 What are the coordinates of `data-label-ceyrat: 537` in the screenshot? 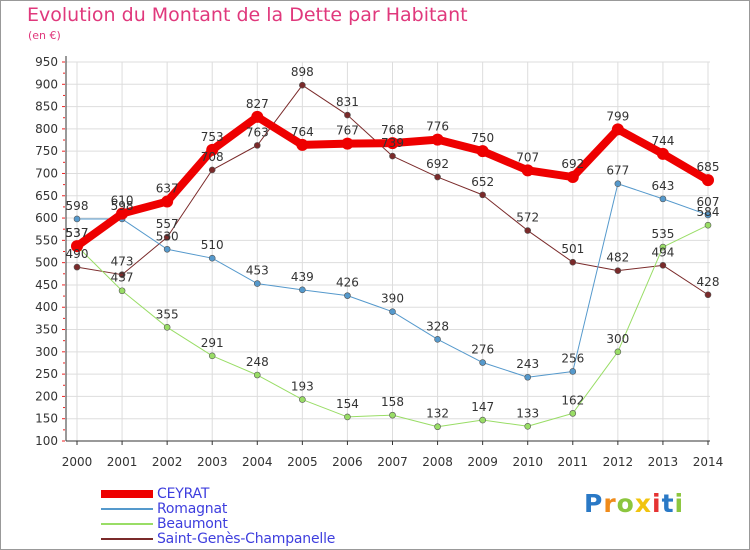 It's located at (77, 233).